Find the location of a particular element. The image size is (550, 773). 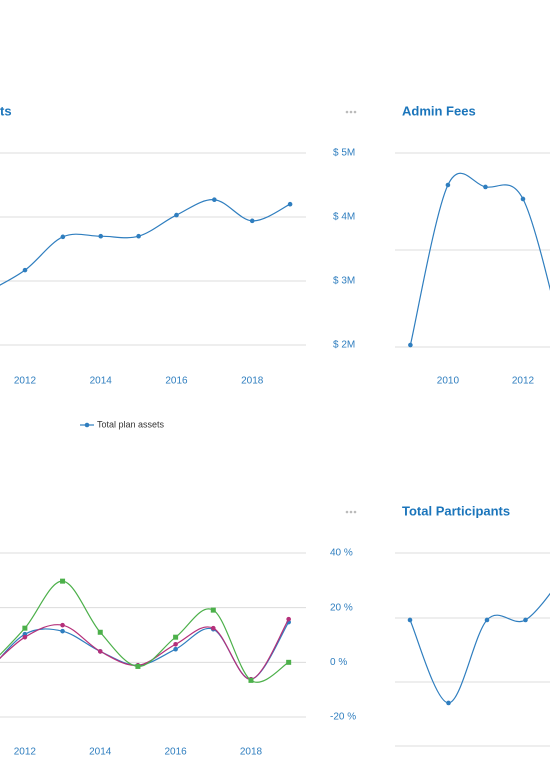

y-tick-label: 20 % is located at coordinates (341, 607).